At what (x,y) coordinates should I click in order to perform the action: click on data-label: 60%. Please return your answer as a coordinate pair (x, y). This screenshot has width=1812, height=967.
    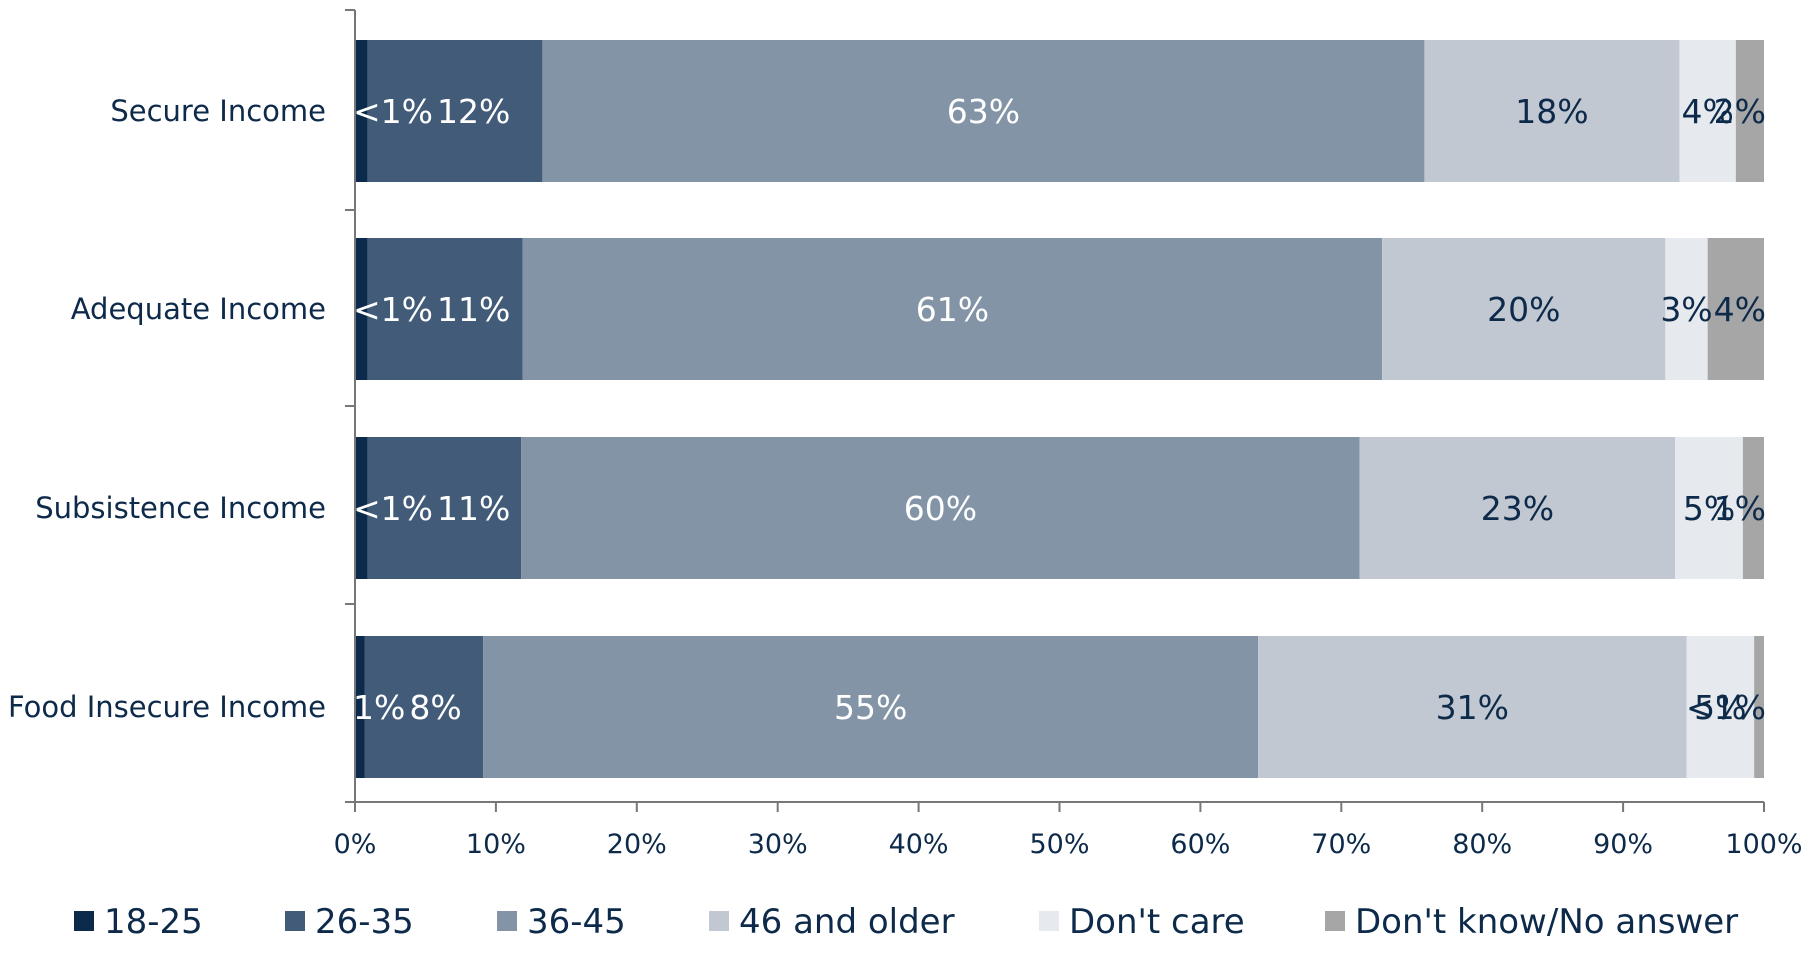
    Looking at the image, I should click on (940, 508).